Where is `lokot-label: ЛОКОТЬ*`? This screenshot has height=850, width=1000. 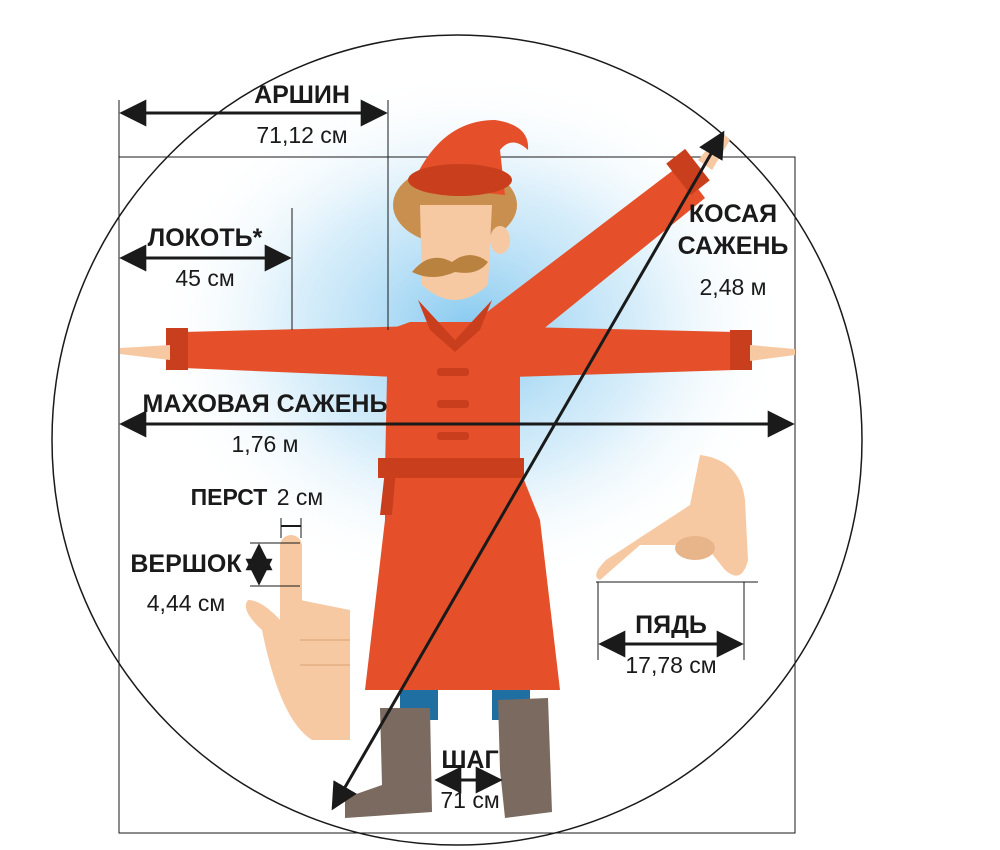
lokot-label: ЛОКОТЬ* is located at coordinates (205, 238).